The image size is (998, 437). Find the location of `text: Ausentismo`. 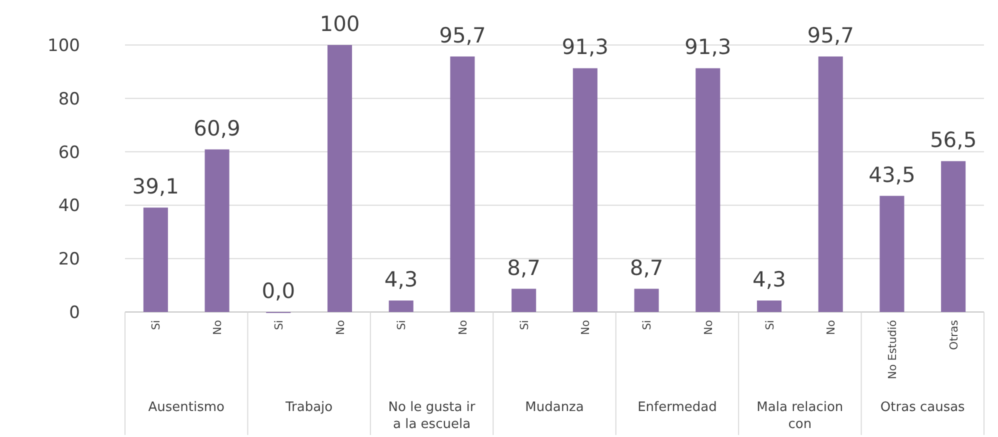

text: Ausentismo is located at coordinates (186, 407).